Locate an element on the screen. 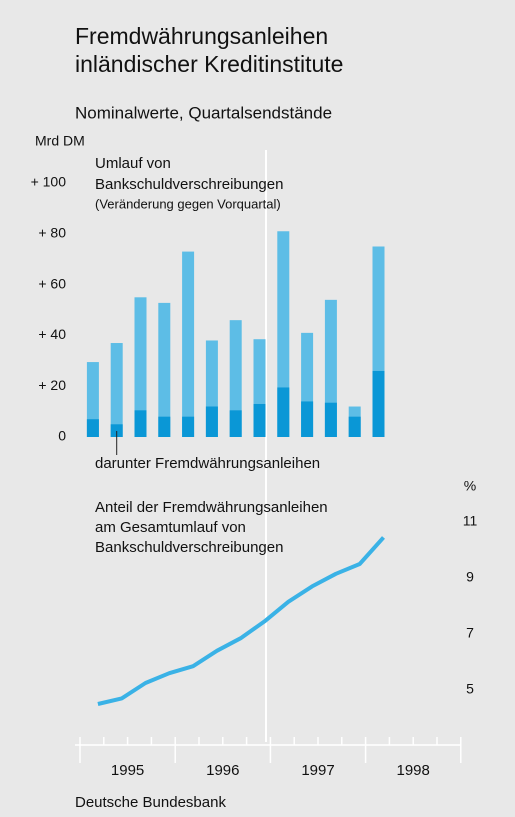 Image resolution: width=515 pixels, height=817 pixels. series-note: (Veränderung gegen Vorquartal) is located at coordinates (188, 203).